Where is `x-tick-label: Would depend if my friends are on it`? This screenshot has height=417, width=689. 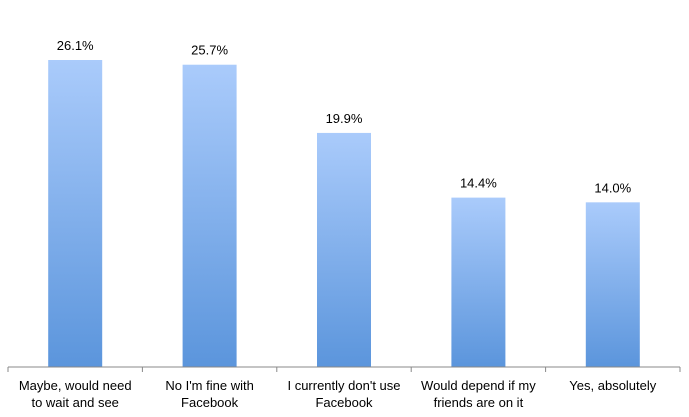
x-tick-label: Would depend if my friends are on it is located at coordinates (478, 394).